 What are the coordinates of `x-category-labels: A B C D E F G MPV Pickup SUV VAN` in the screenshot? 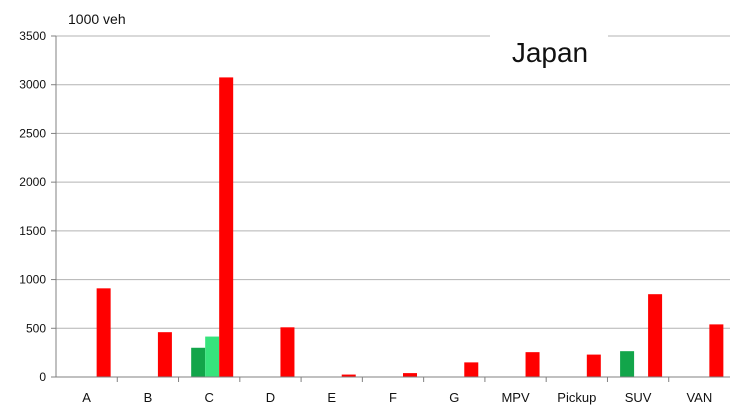 It's located at (397, 397).